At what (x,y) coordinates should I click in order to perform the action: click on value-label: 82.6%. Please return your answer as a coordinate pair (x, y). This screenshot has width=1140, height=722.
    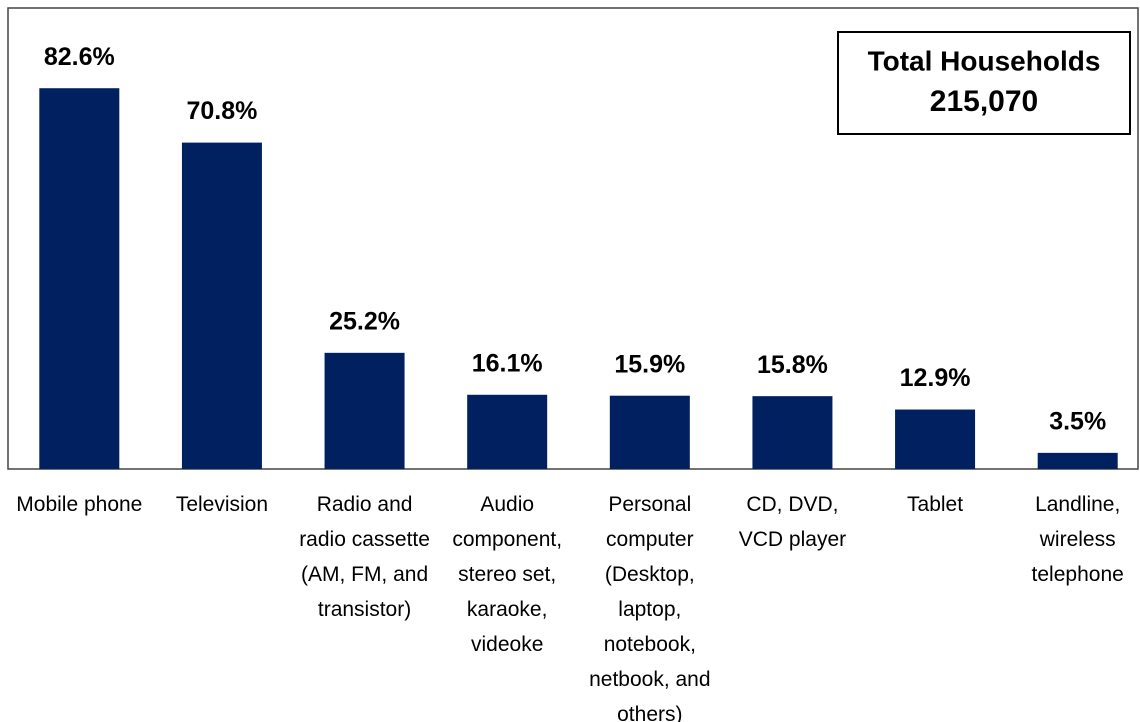
    Looking at the image, I should click on (79, 57).